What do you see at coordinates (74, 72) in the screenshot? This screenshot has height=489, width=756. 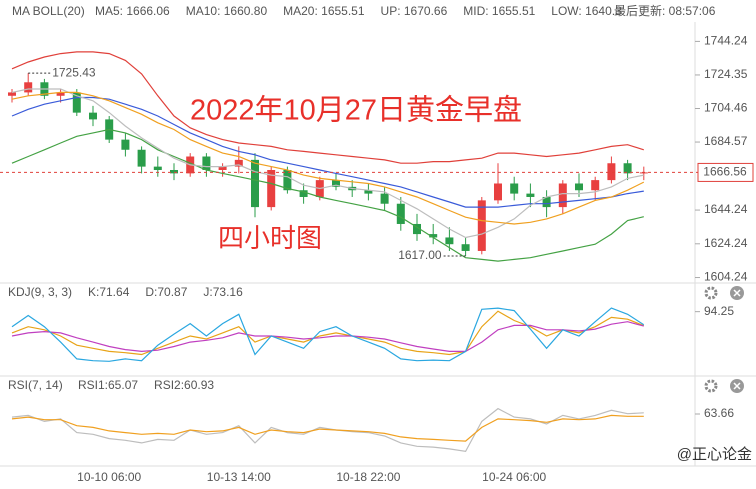 I see `max-label: 1725.43` at bounding box center [74, 72].